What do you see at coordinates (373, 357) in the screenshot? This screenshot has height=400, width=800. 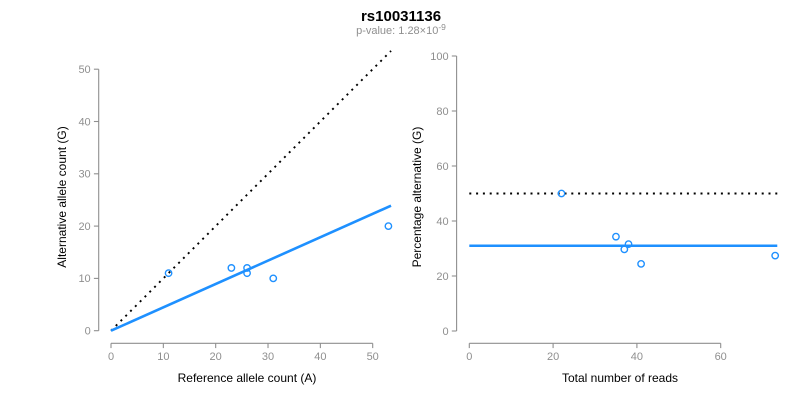 I see `x-tick-label: 50` at bounding box center [373, 357].